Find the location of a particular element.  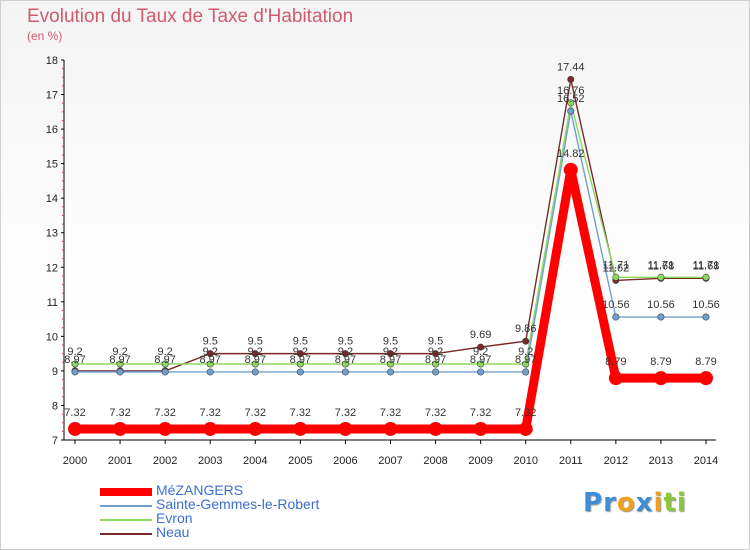

y-tick-label: 16 is located at coordinates (52, 130).